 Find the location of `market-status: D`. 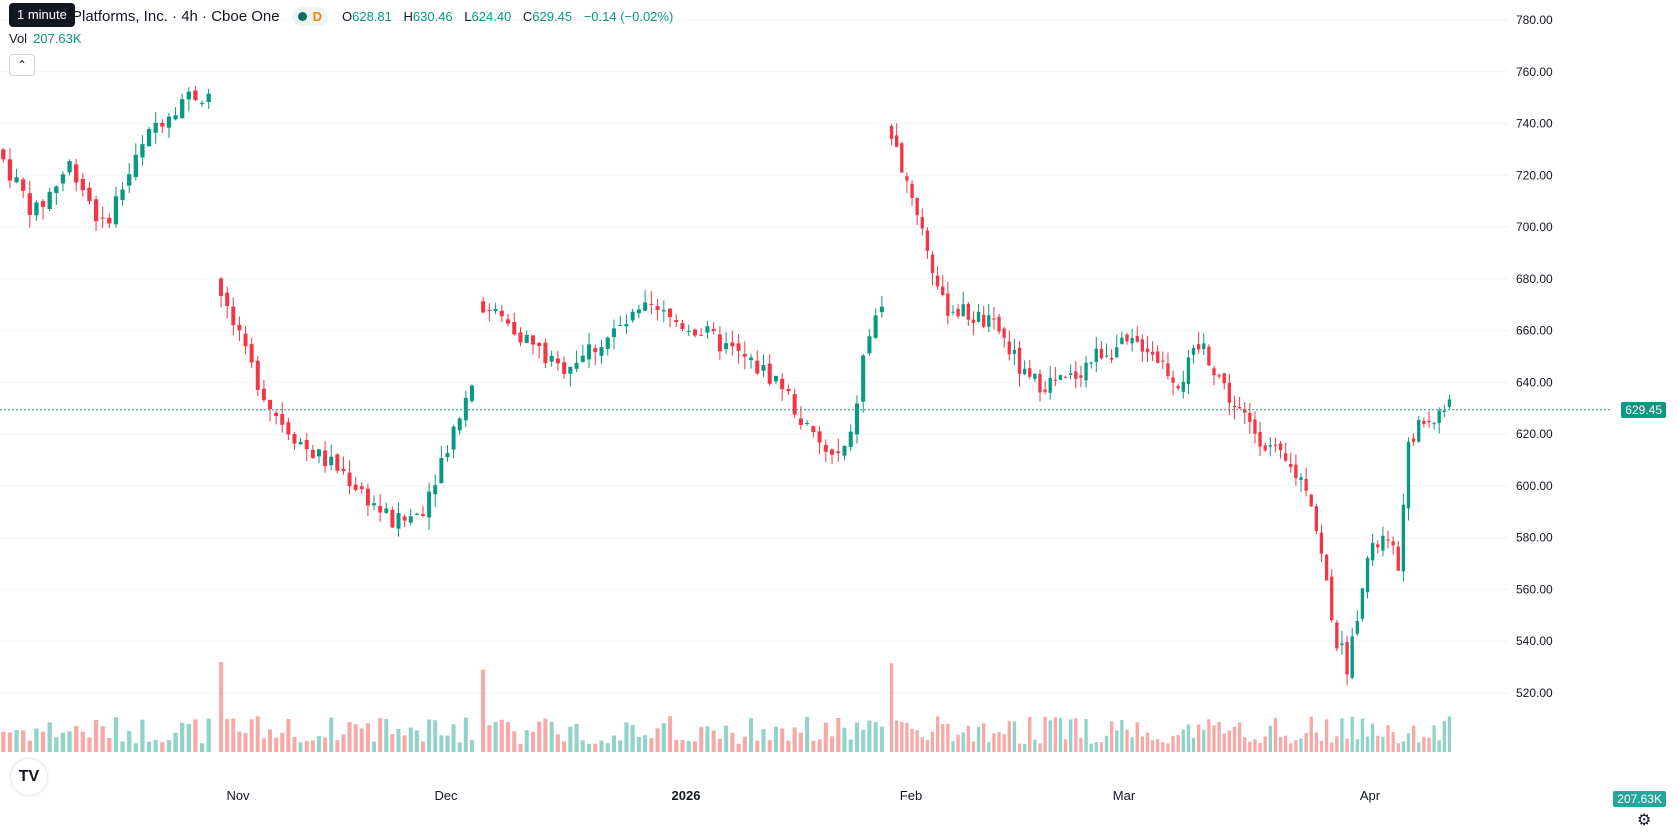

market-status: D is located at coordinates (309, 16).